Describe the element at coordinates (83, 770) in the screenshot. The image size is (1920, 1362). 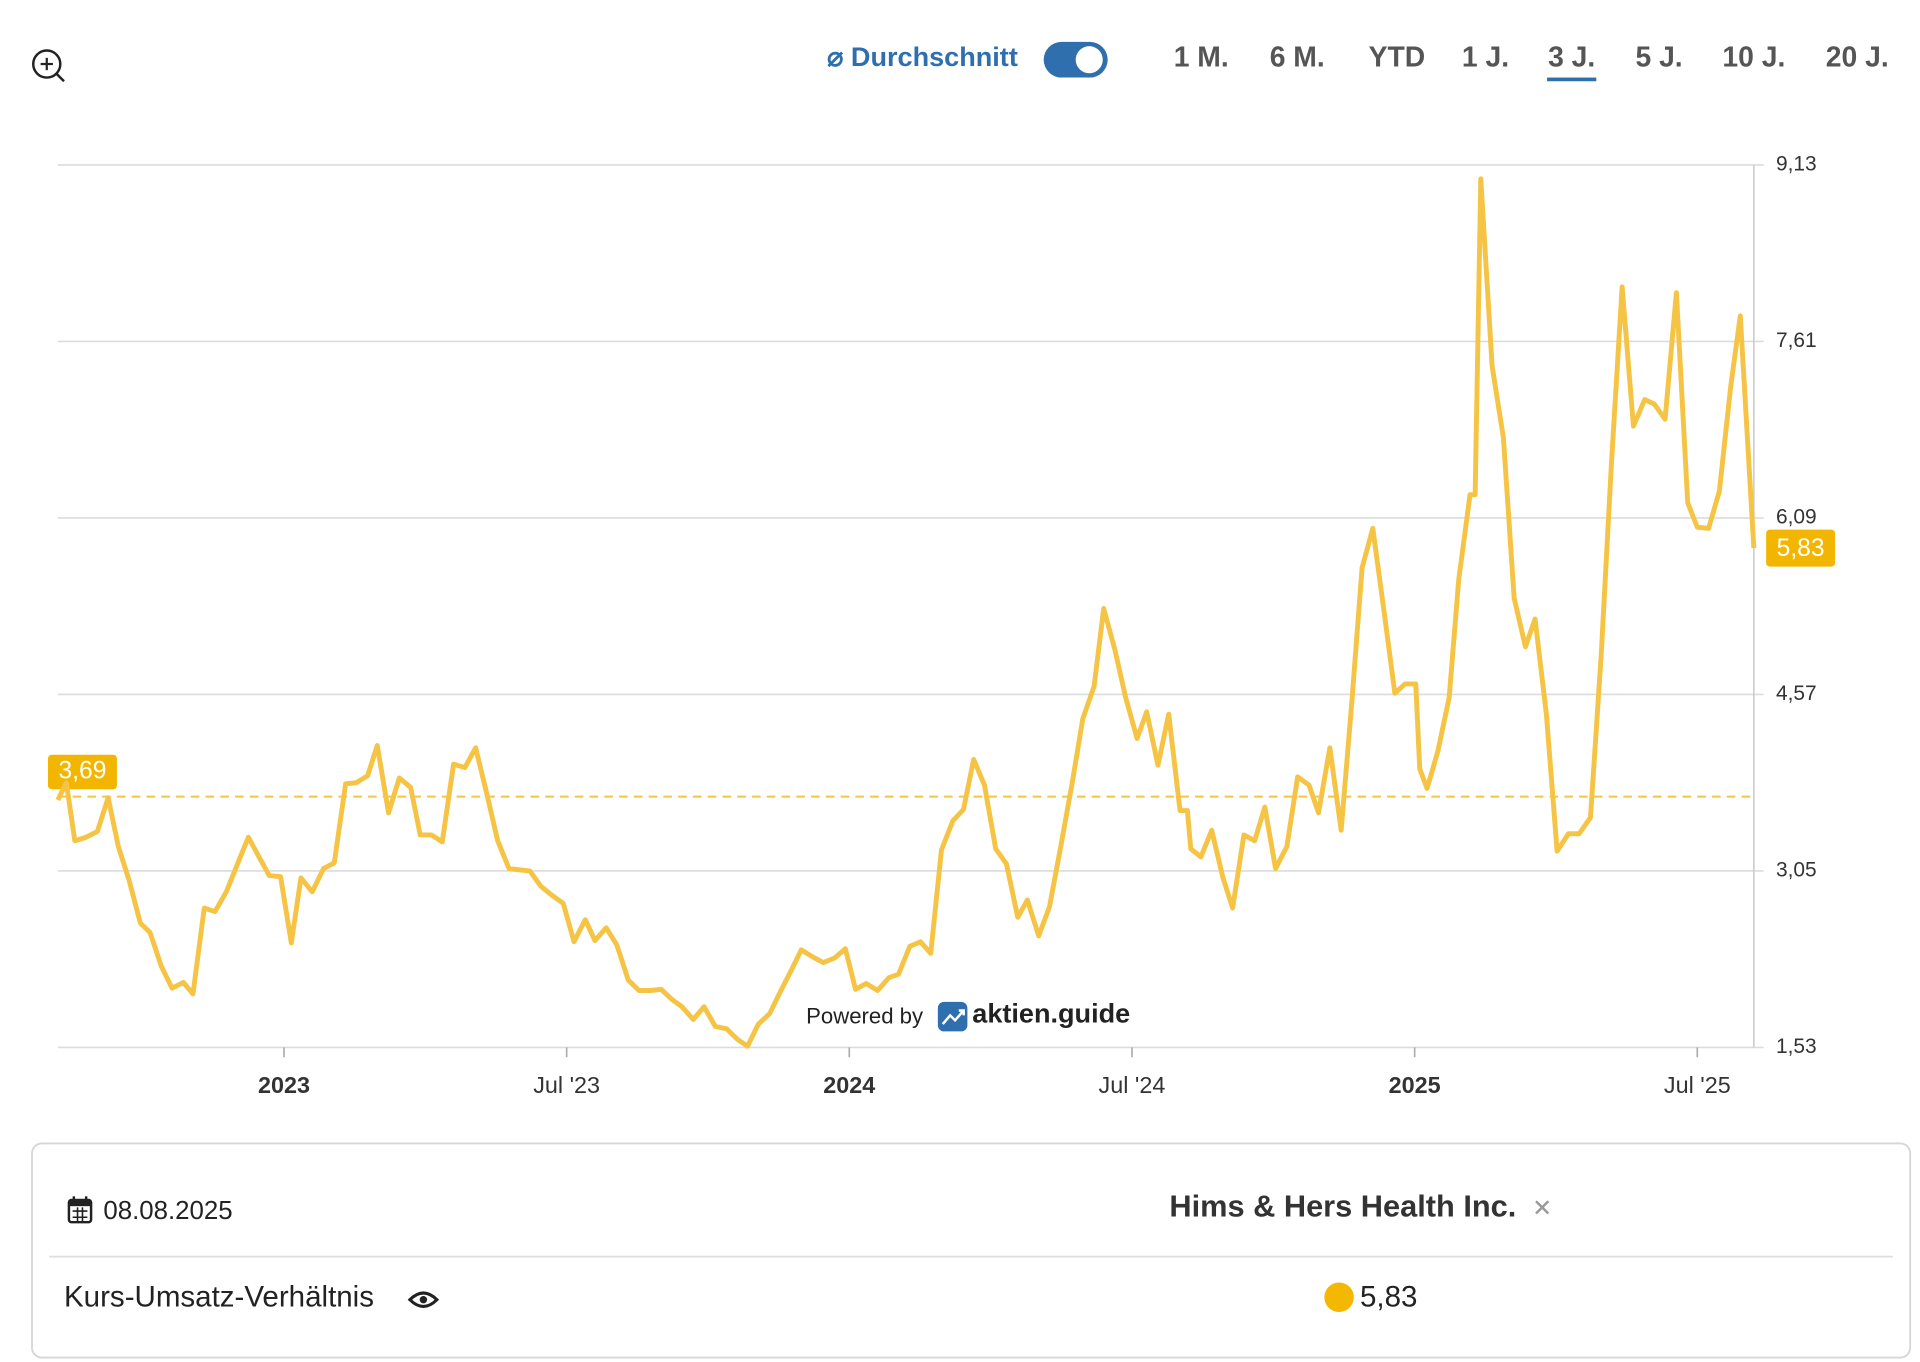
I see `average-label: 3,69` at that location.